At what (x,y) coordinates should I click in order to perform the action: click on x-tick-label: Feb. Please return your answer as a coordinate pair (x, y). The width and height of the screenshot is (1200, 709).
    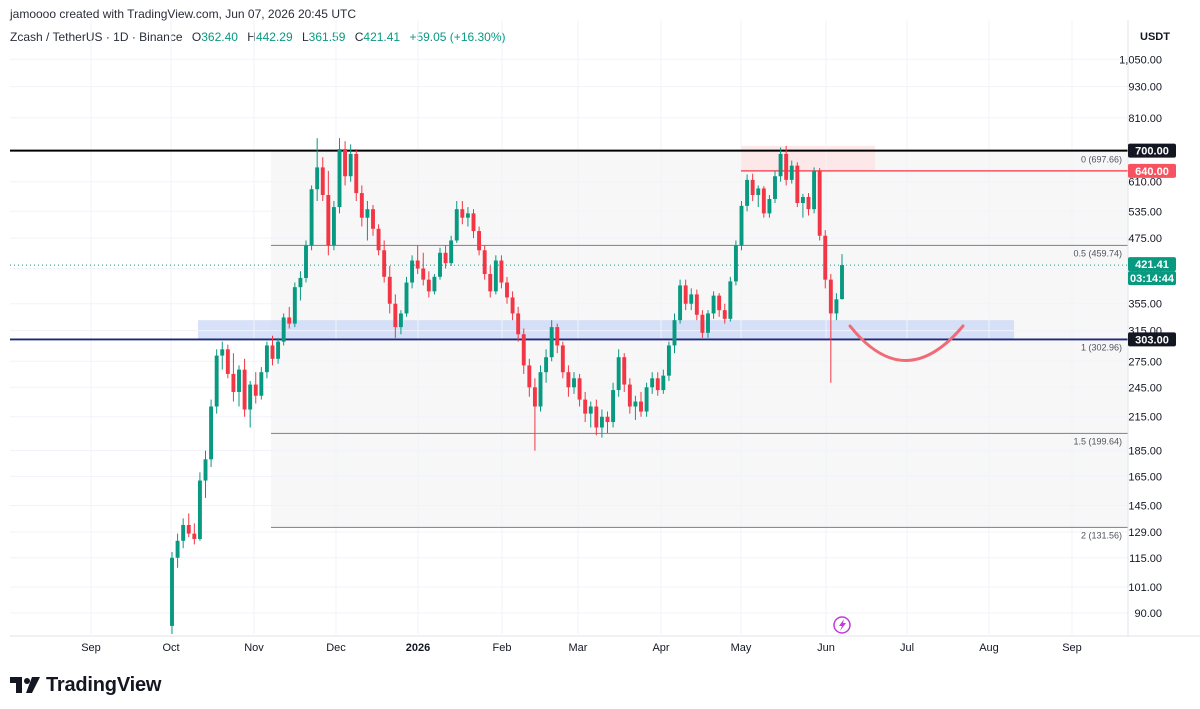
    Looking at the image, I should click on (502, 648).